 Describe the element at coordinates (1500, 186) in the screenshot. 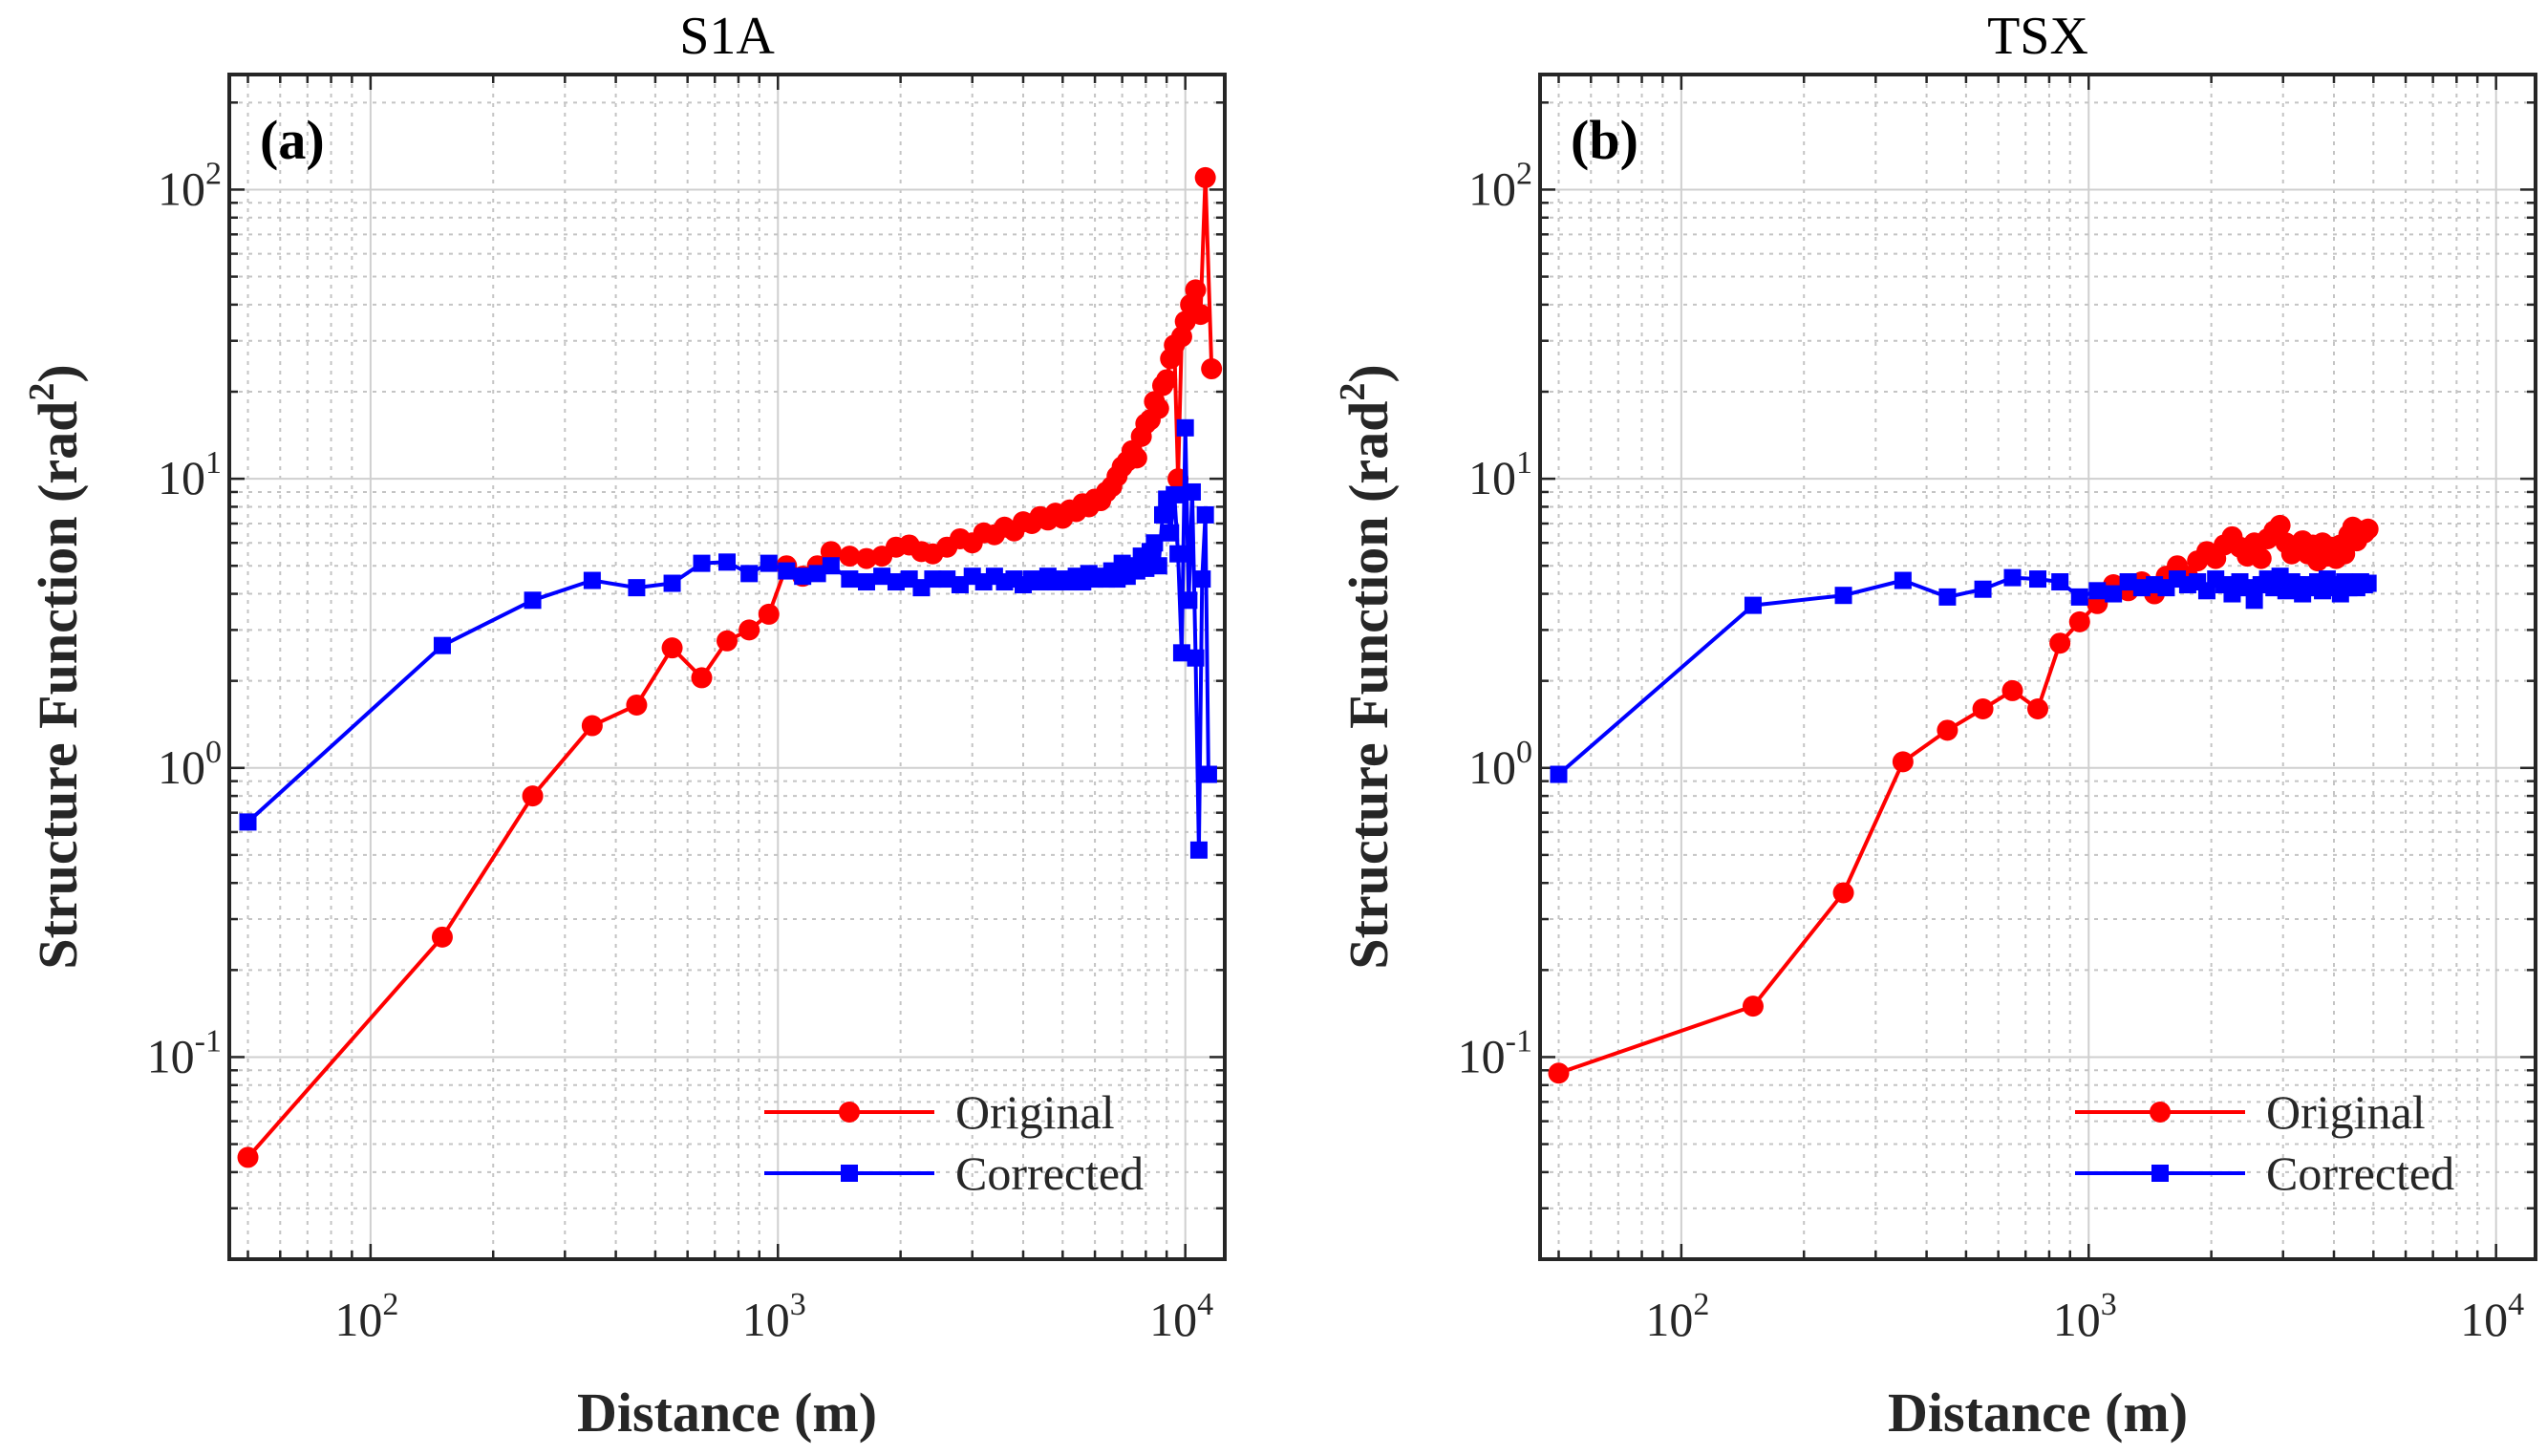

I see `y-tick-label: 10²` at that location.